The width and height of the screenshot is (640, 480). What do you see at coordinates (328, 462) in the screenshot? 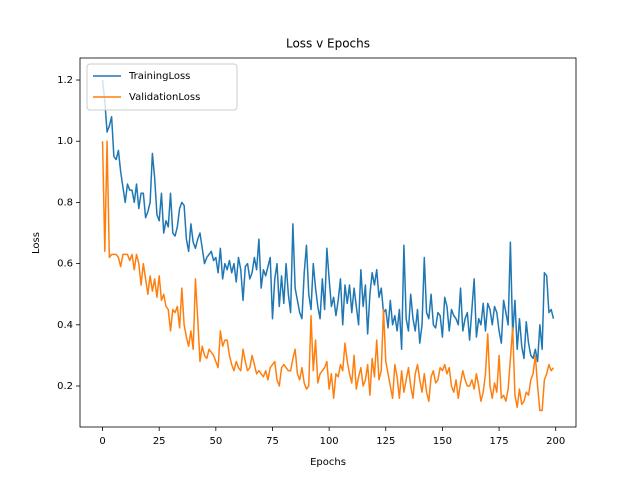
I see `x-axis-label: Epochs` at bounding box center [328, 462].